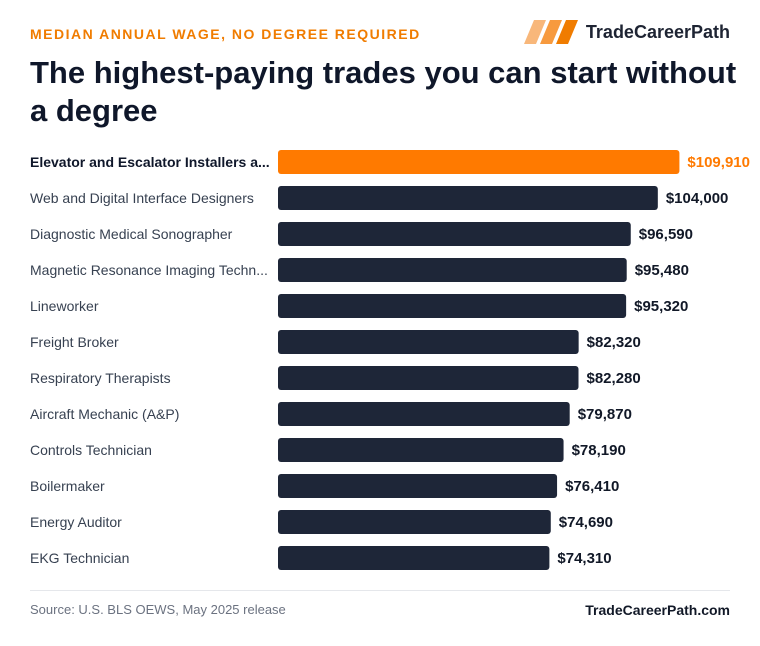  I want to click on bar-row: Controls Technician $78,190, so click(328, 450).